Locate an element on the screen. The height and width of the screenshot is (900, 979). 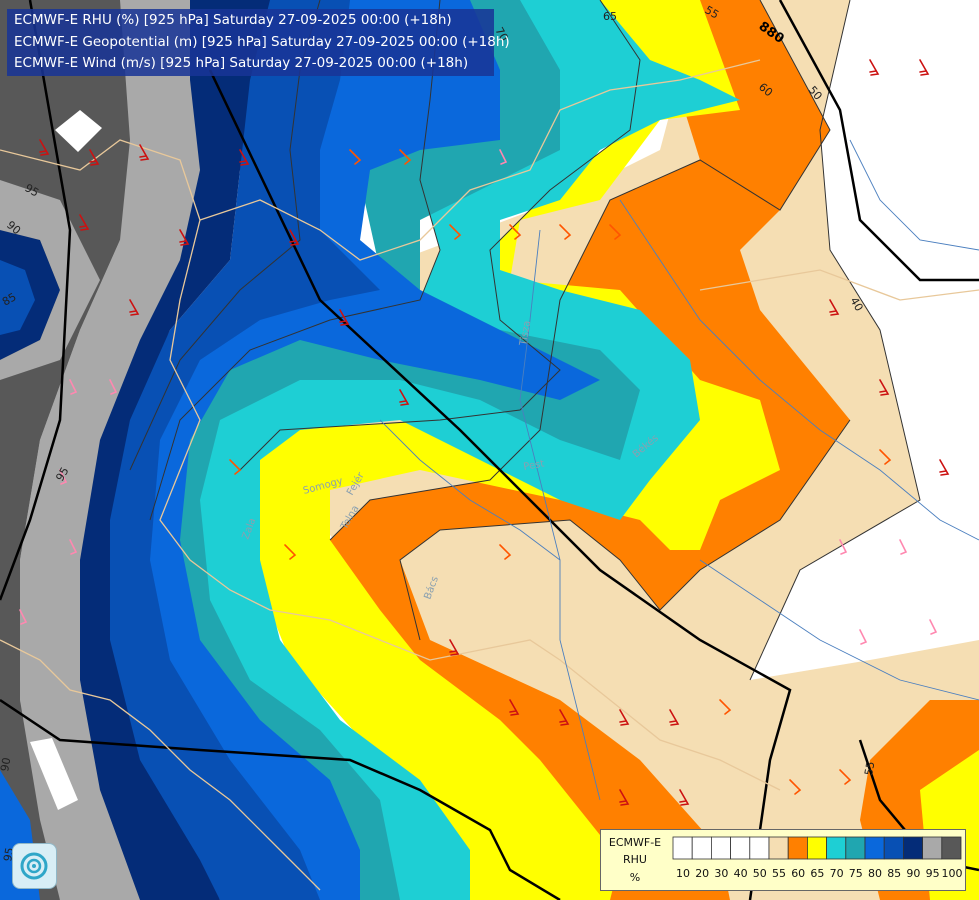
legend-tick-50: 50 is located at coordinates (759, 873).